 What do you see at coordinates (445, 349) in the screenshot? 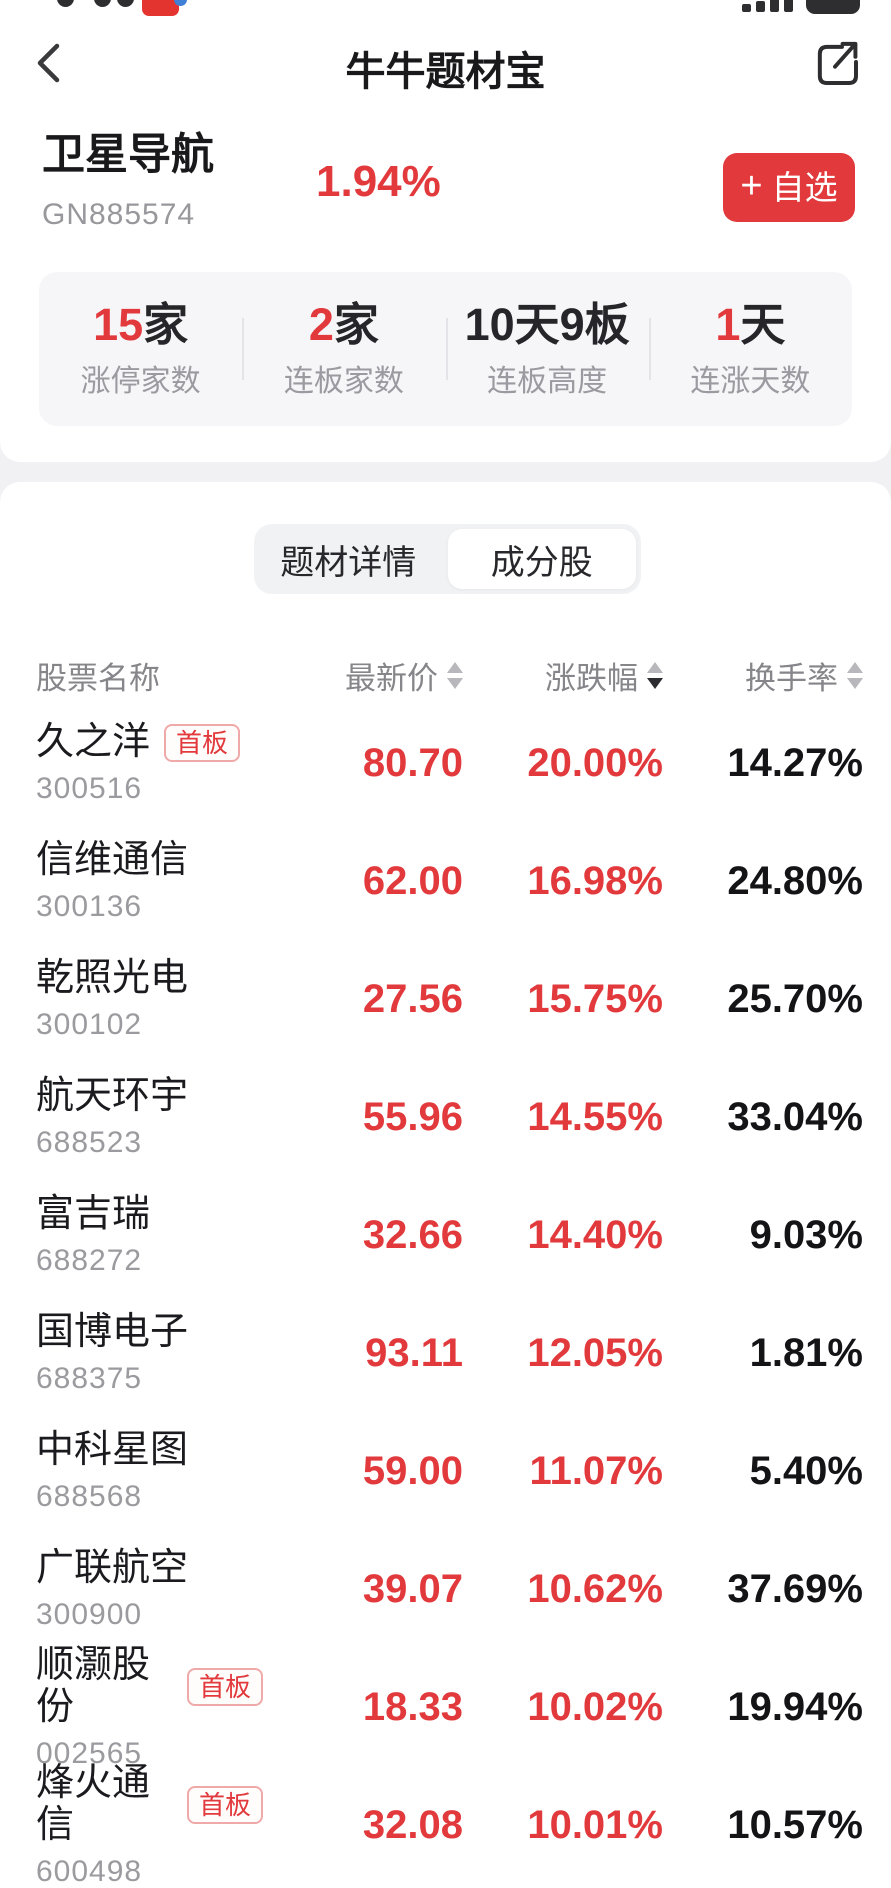
I see `stats-card: 15家 涨停家数 2家 连板家数 10天9板 连板高度 1天 连涨天数` at bounding box center [445, 349].